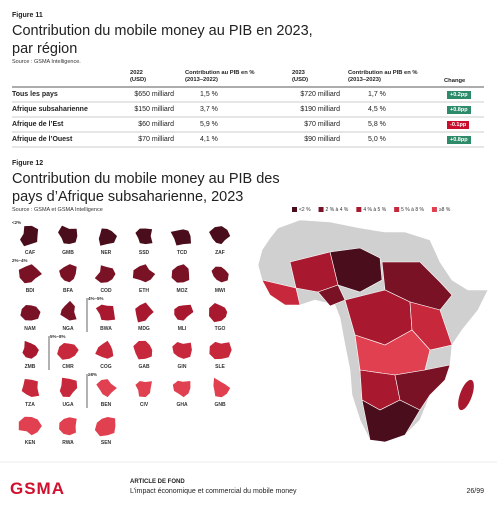  What do you see at coordinates (92, 374) in the screenshot?
I see `group-label: ≥8%` at bounding box center [92, 374].